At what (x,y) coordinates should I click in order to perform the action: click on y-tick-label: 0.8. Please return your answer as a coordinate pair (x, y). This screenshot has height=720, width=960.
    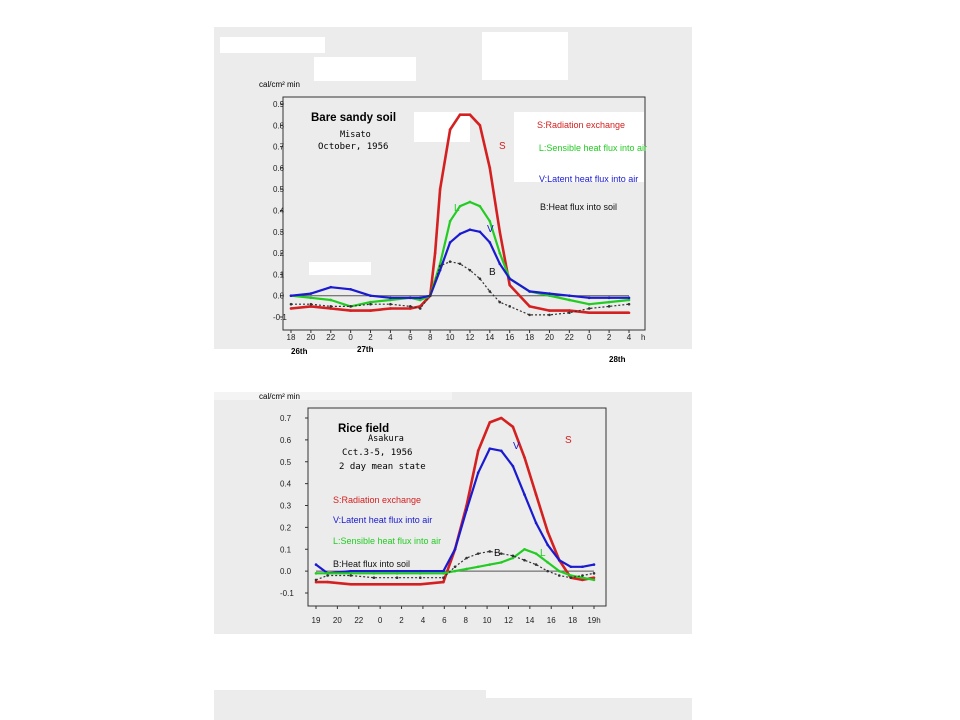
    Looking at the image, I should click on (279, 125).